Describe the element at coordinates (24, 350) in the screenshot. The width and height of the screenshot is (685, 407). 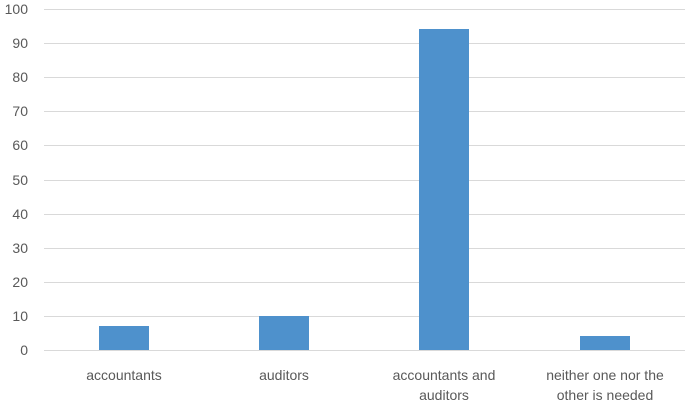
I see `y-tick-label: 0` at that location.